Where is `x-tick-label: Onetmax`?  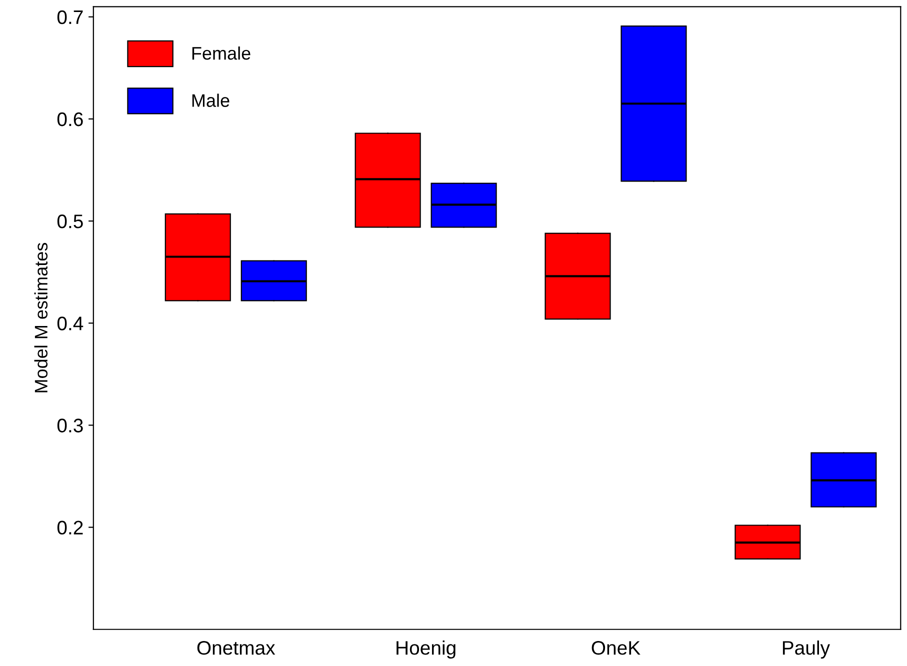
x-tick-label: Onetmax is located at coordinates (236, 647).